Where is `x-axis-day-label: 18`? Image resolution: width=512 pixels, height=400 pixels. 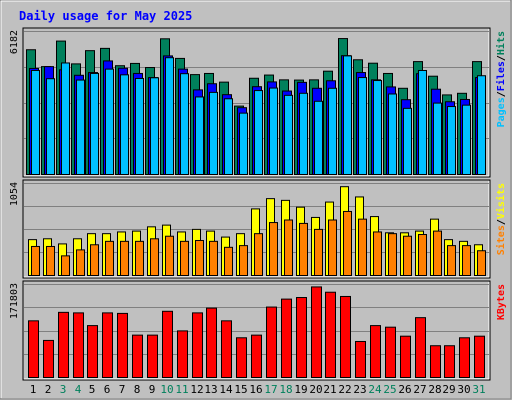
x-axis-day-label: 18 is located at coordinates (285, 389).